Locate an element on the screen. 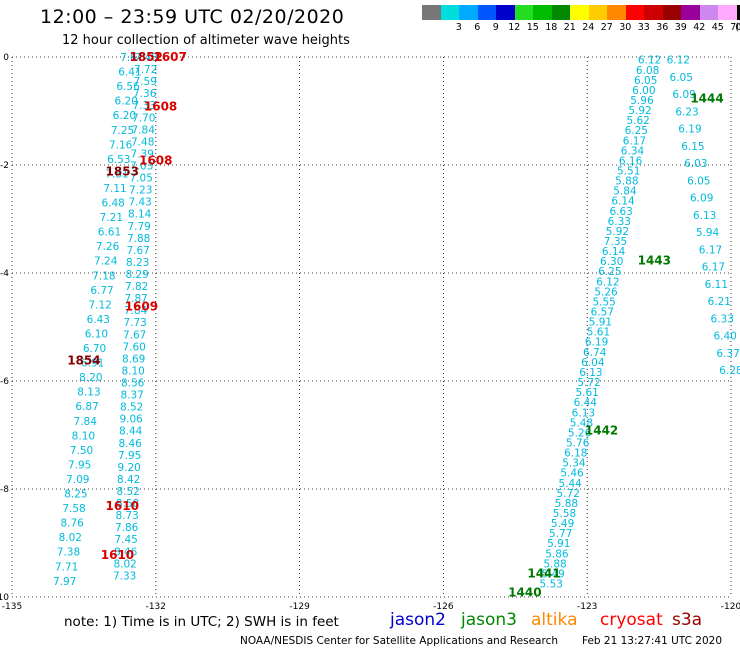  wave-height-value: 7.36 is located at coordinates (145, 94).